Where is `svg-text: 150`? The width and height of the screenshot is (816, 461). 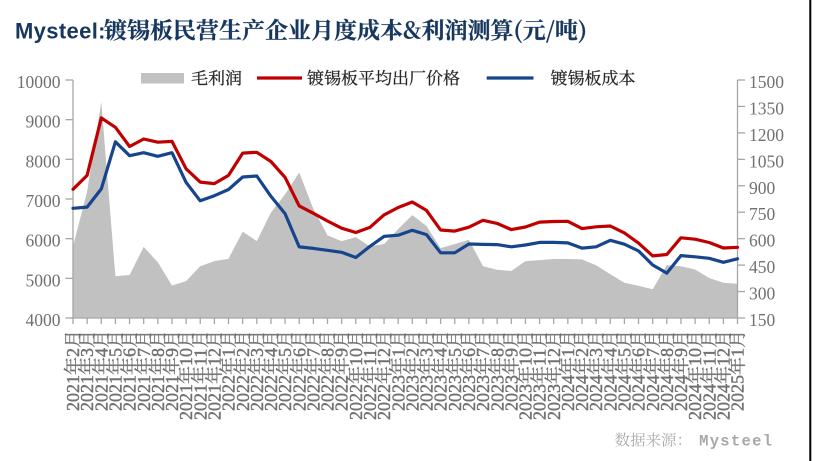 svg-text: 150 is located at coordinates (762, 320).